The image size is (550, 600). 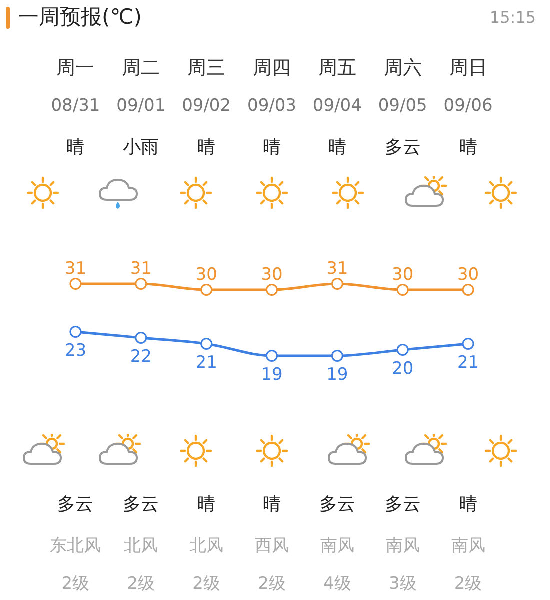 What do you see at coordinates (272, 546) in the screenshot?
I see `text: 西风` at bounding box center [272, 546].